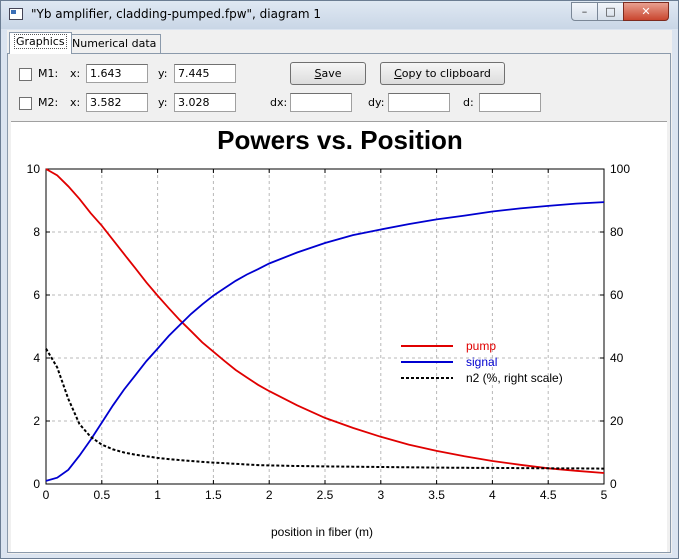  I want to click on y-right-tick-label: 80, so click(617, 232).